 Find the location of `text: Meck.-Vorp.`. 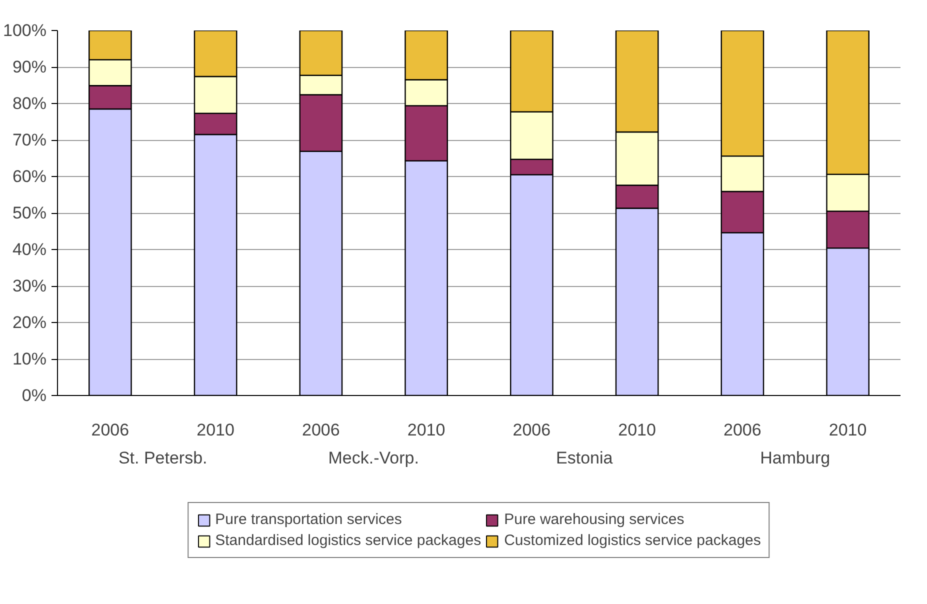

text: Meck.-Vorp. is located at coordinates (373, 458).